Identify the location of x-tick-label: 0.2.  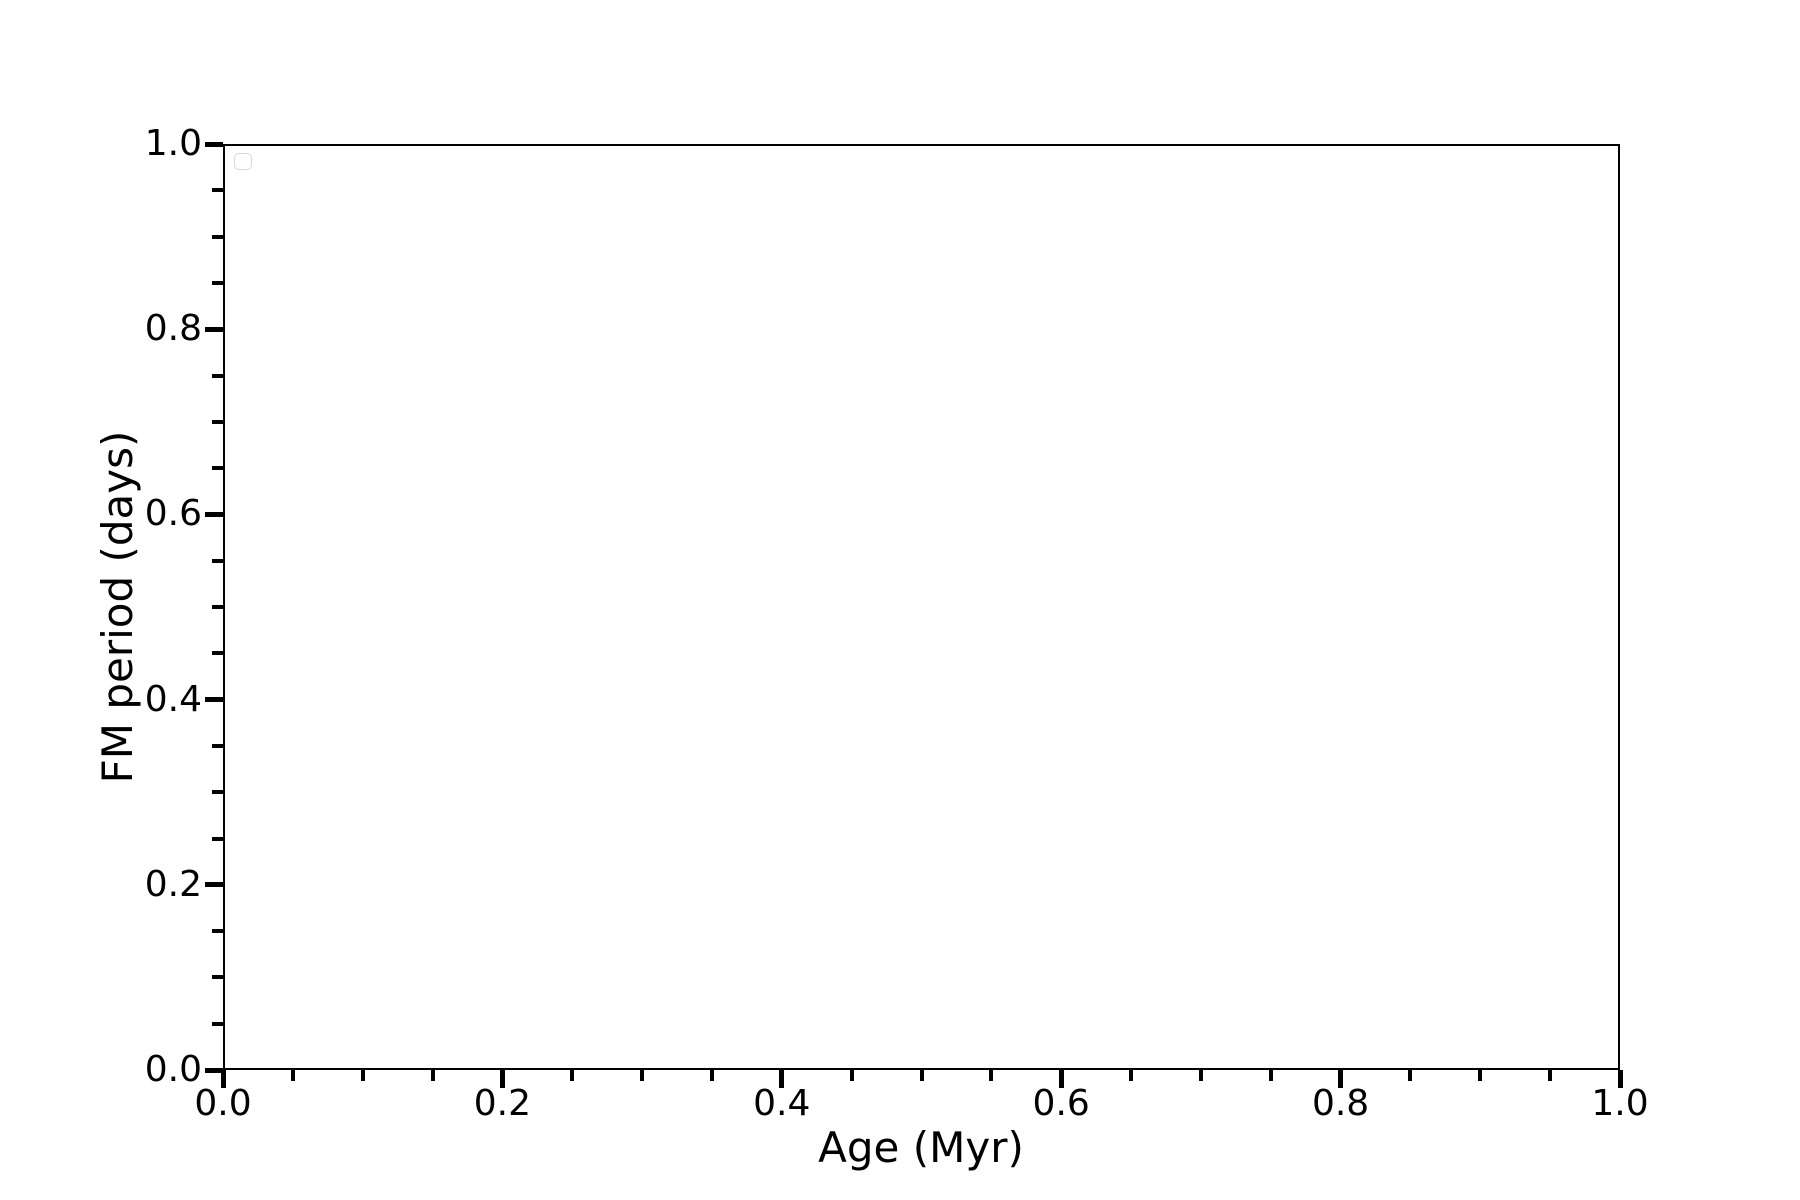
(502, 1103).